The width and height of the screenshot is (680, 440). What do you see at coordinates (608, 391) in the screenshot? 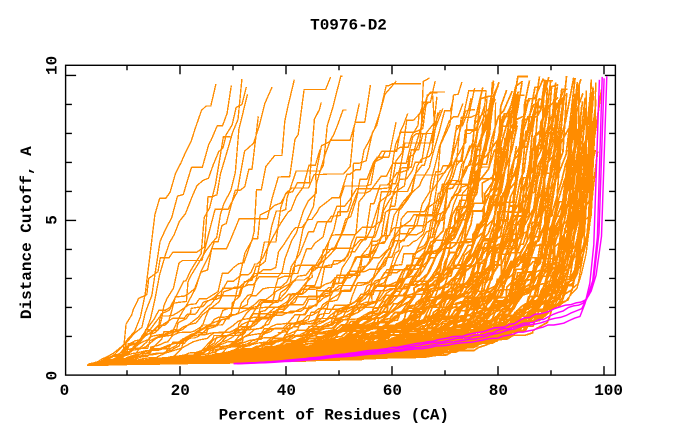
I see `svg-text: 100` at bounding box center [608, 391].